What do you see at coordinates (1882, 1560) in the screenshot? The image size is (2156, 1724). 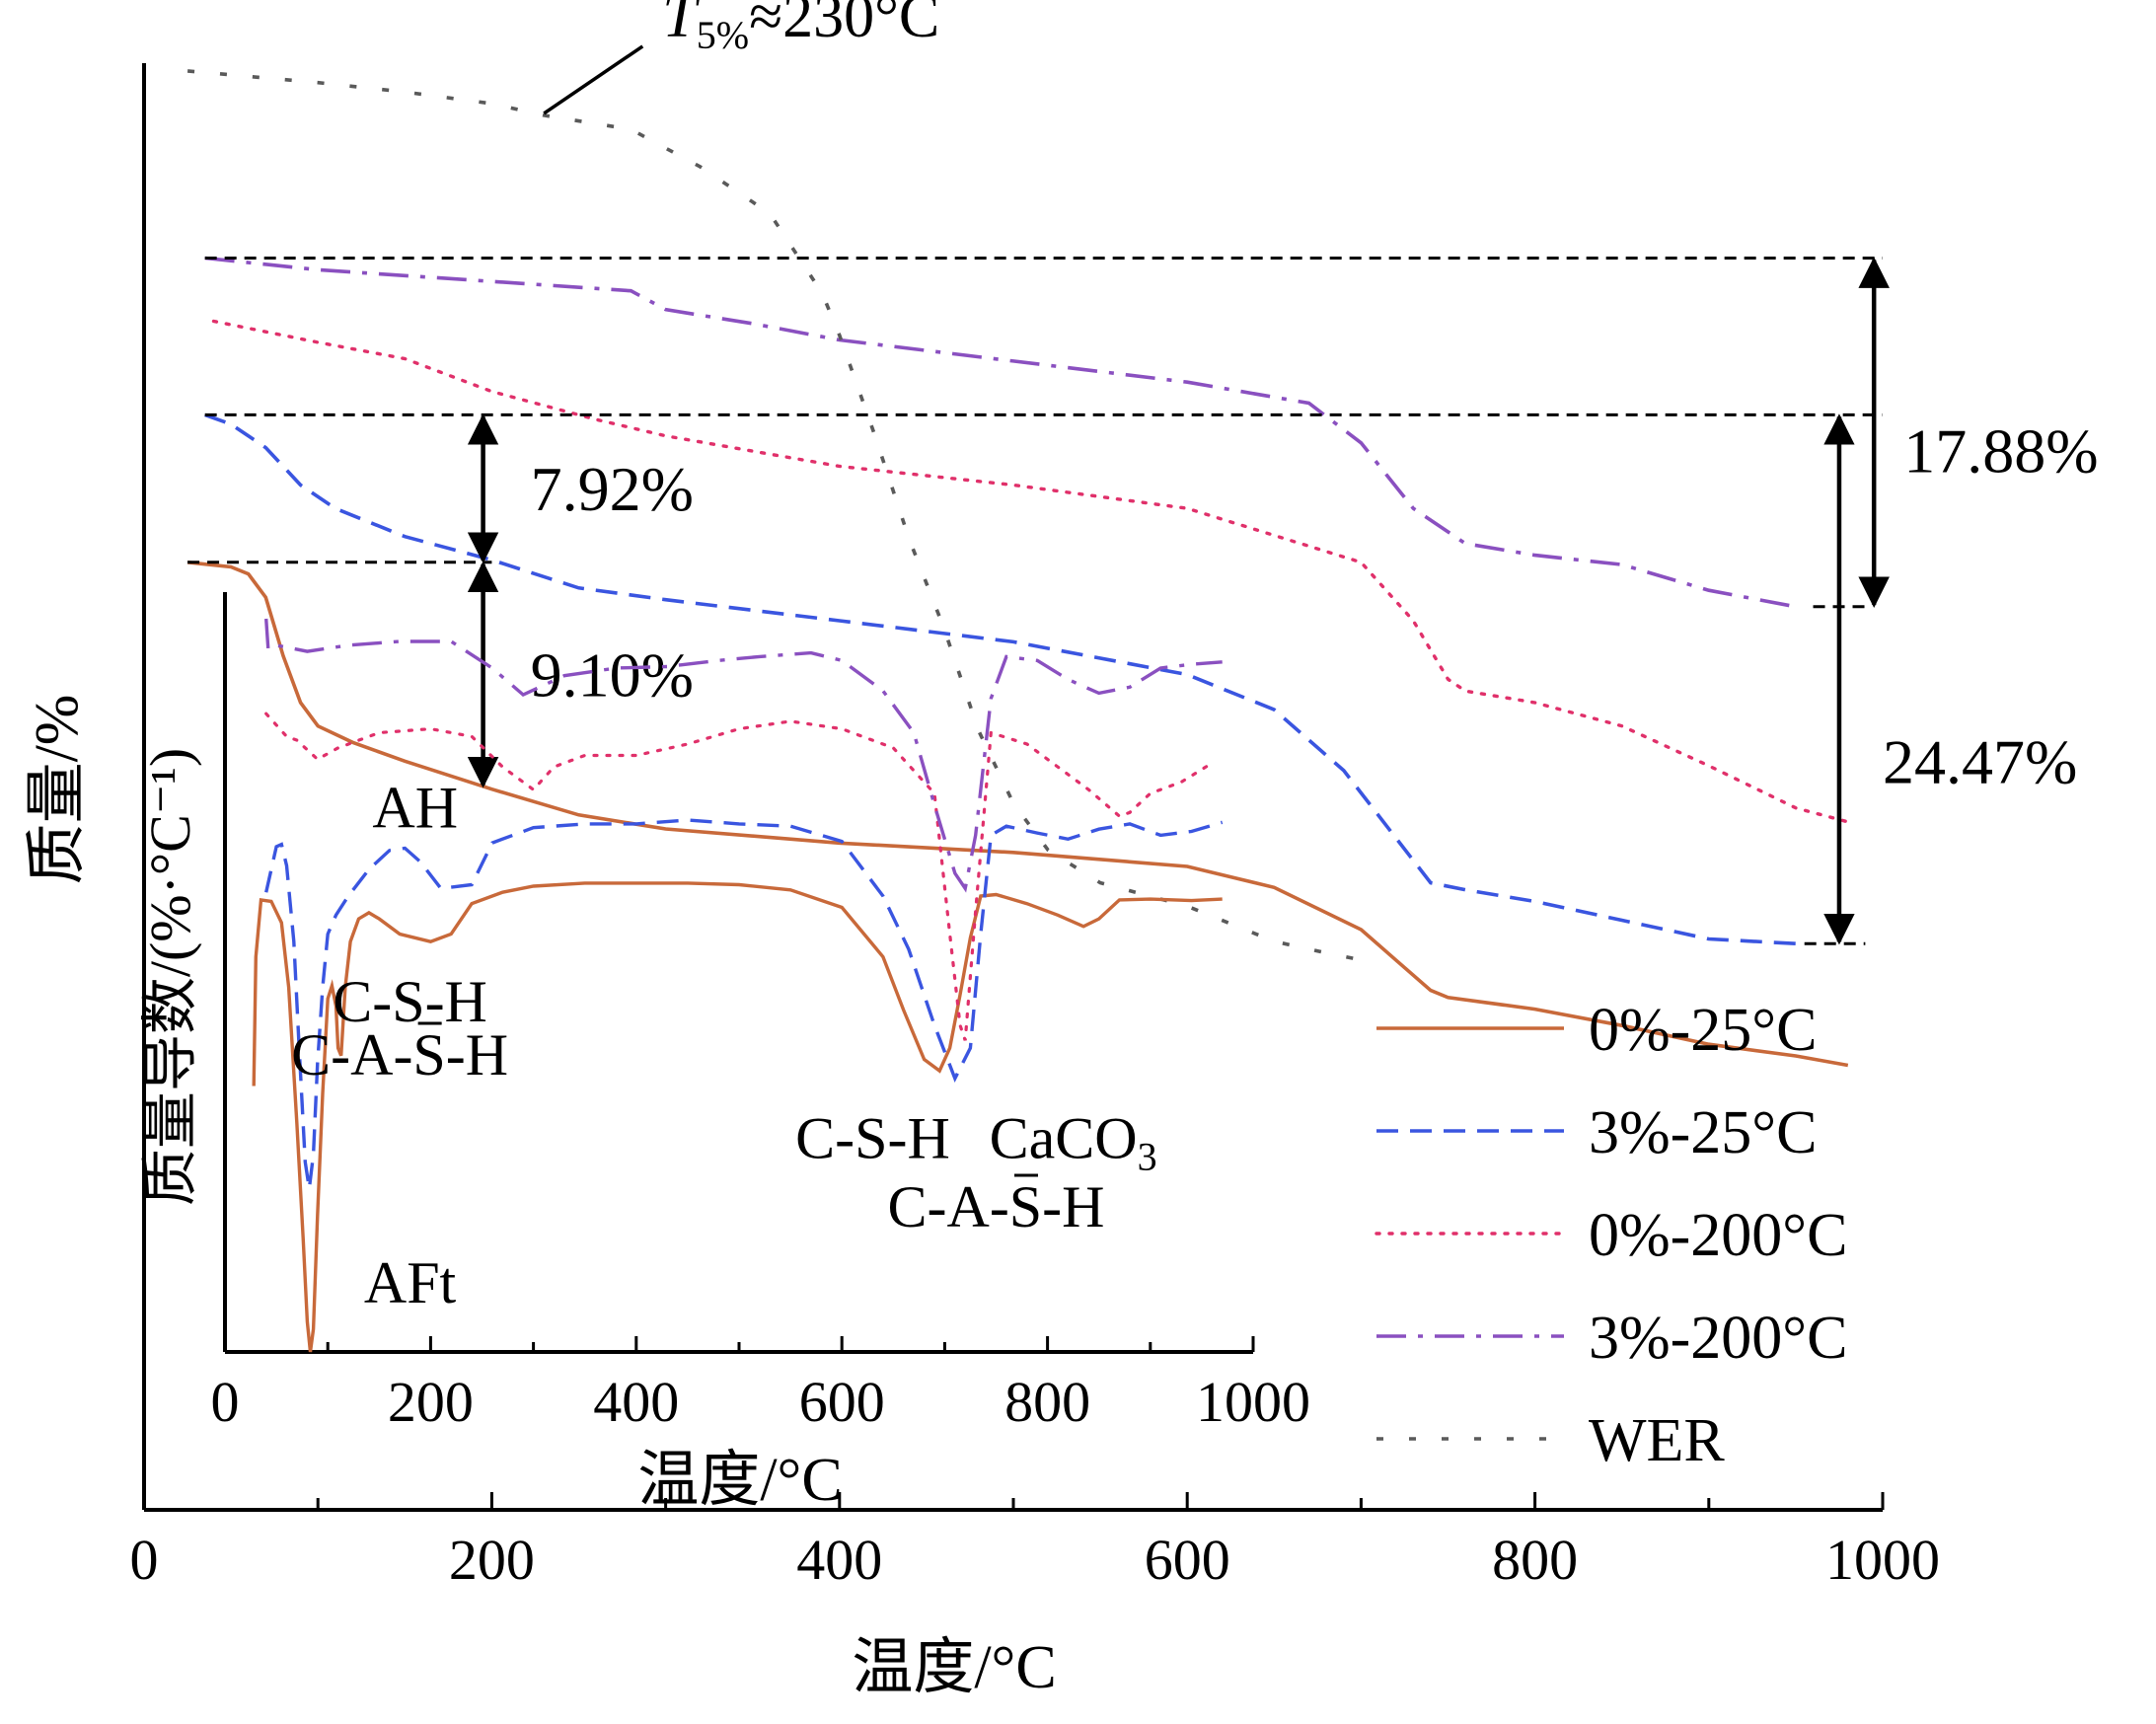 I see `main-x-tick-label: 1000` at bounding box center [1882, 1560].